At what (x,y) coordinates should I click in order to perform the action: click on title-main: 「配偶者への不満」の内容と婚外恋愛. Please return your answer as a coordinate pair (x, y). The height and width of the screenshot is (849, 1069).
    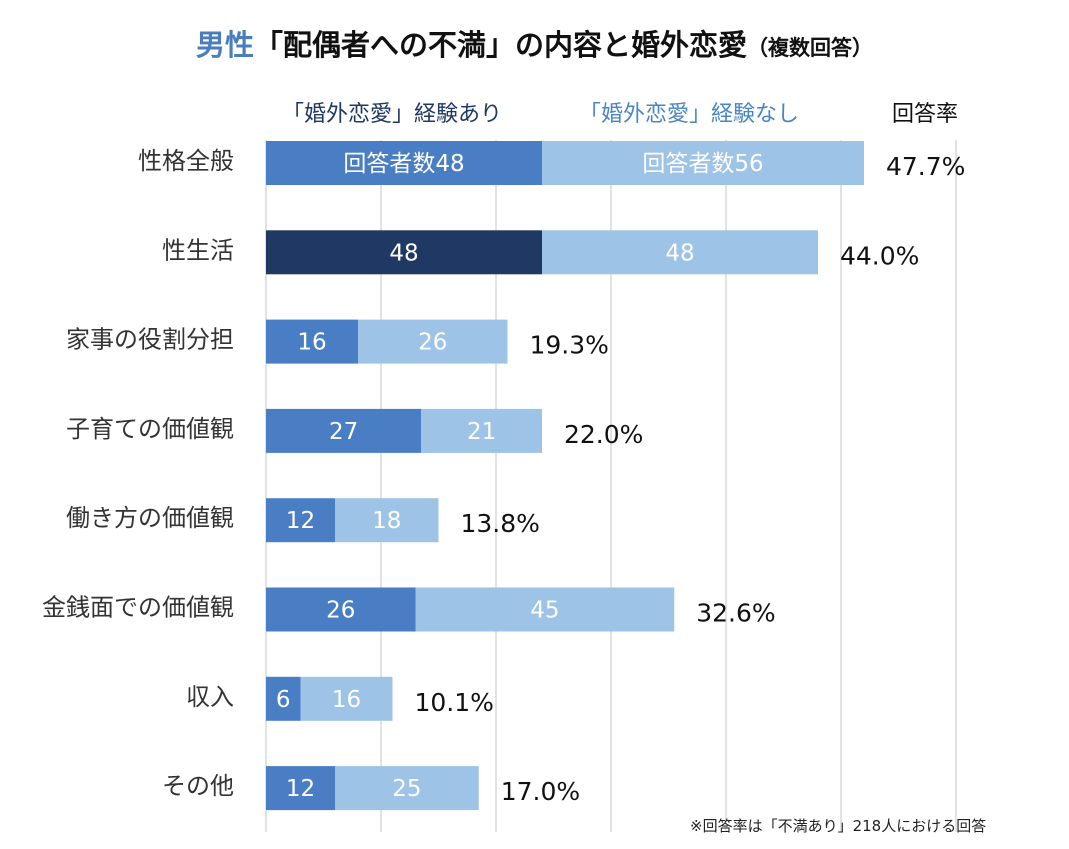
    Looking at the image, I should click on (501, 45).